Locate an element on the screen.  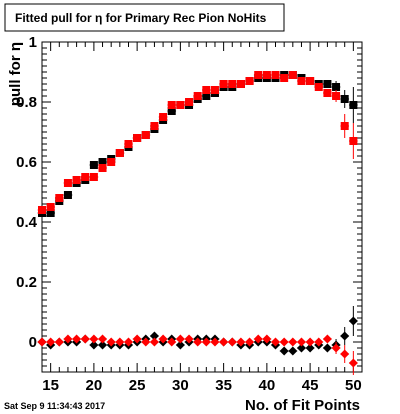
y-tick-label: 0.4 is located at coordinates (27, 222).